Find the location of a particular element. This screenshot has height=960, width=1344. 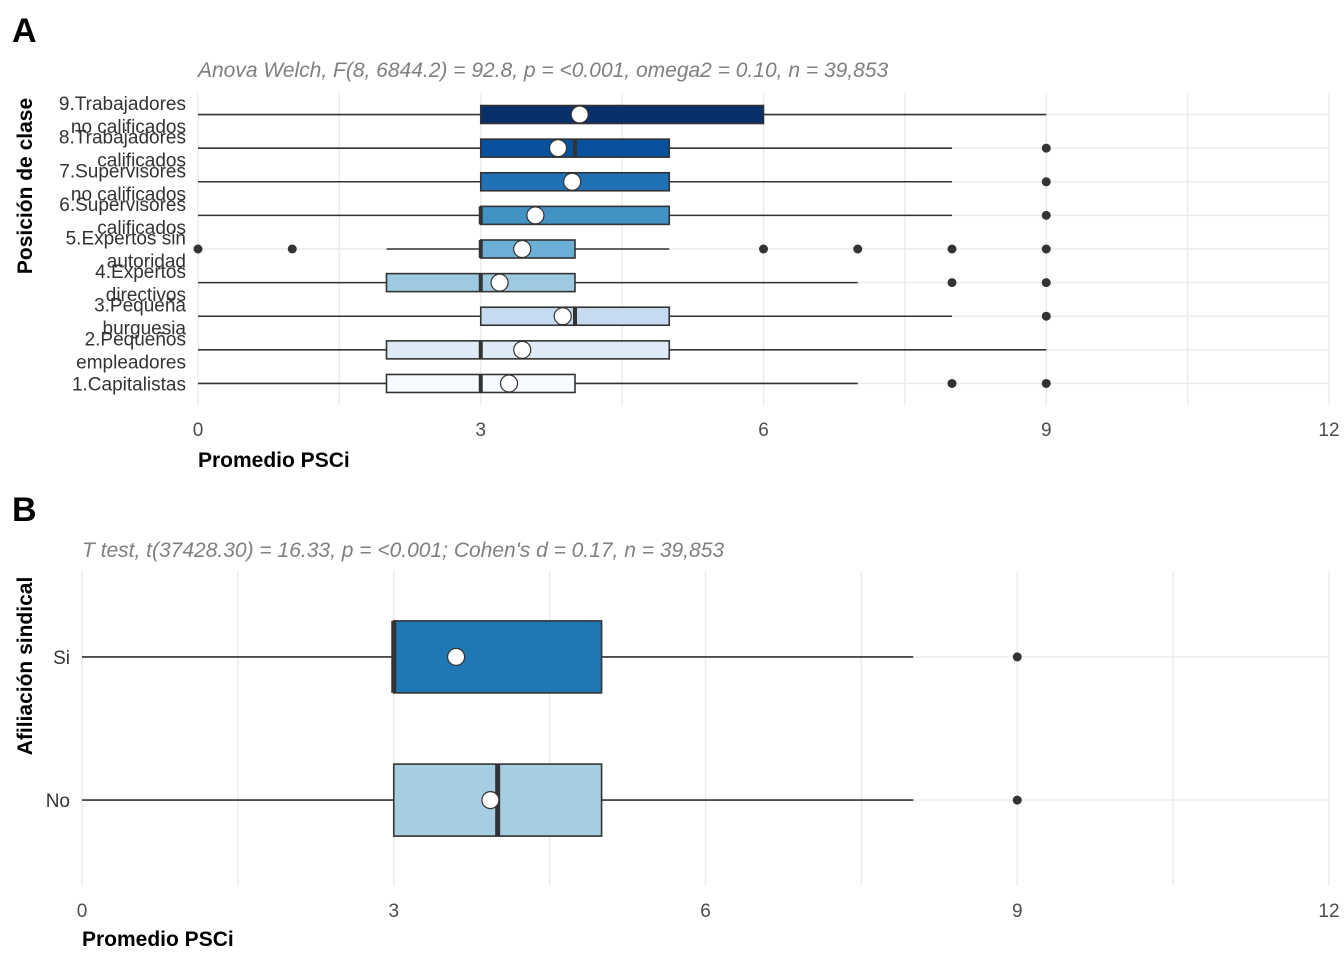

y-tick-label: empleadores is located at coordinates (131, 362).